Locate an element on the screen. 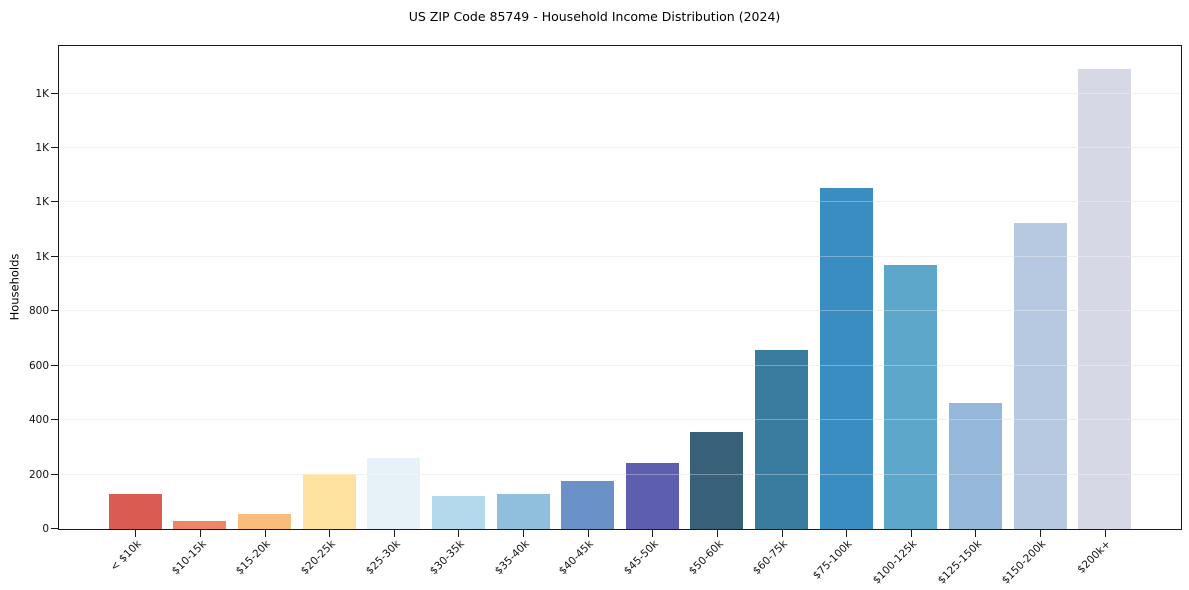  bar-slot: $200k+ is located at coordinates (1104, 311).